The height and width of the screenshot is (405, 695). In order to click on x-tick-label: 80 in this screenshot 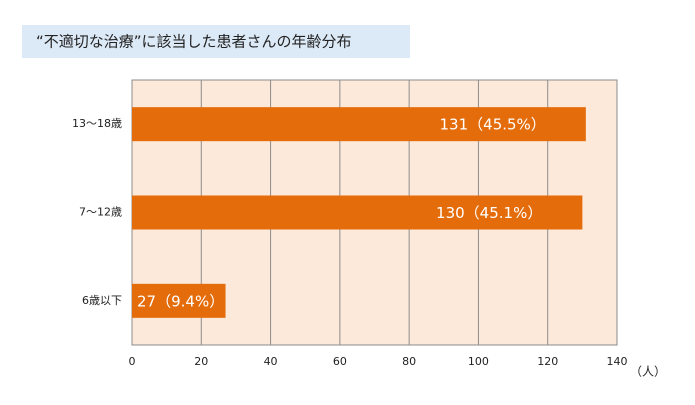, I will do `click(409, 361)`.